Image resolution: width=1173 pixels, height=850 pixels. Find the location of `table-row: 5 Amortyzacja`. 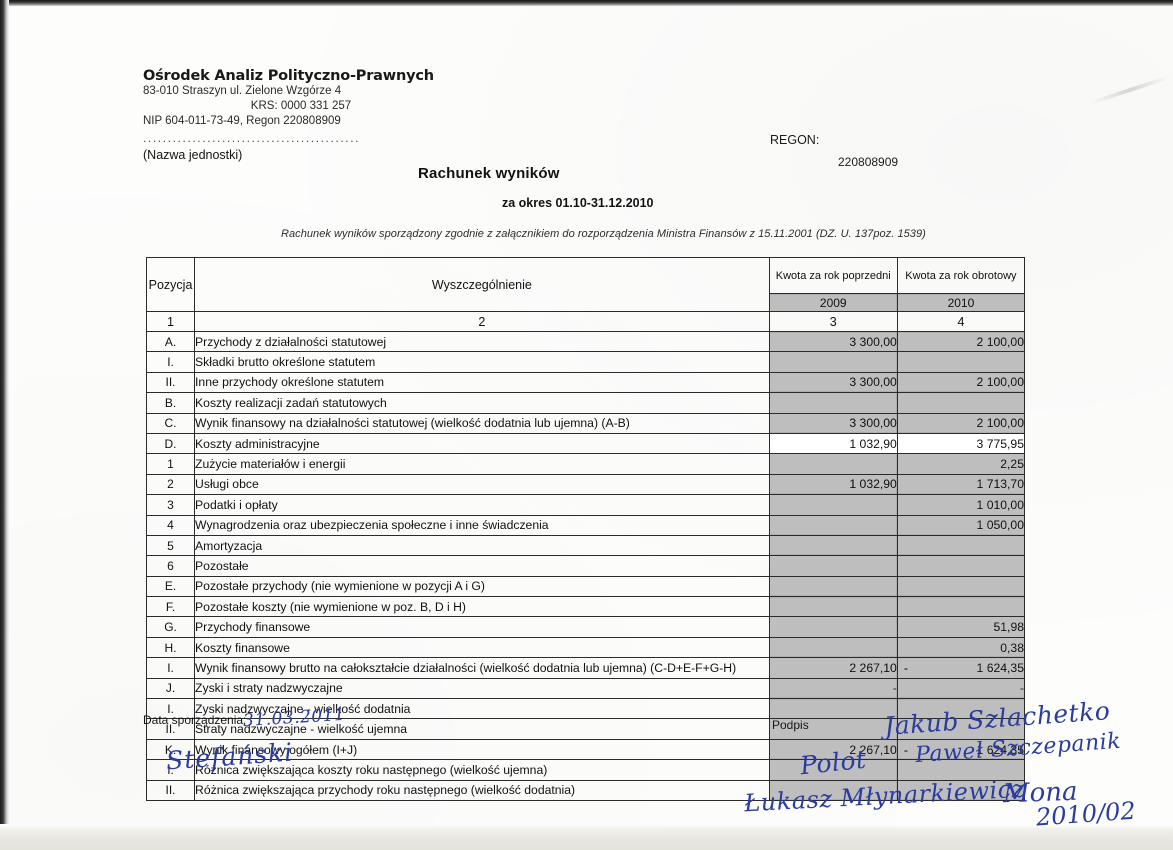

table-row: 5 Amortyzacja is located at coordinates (585, 545).